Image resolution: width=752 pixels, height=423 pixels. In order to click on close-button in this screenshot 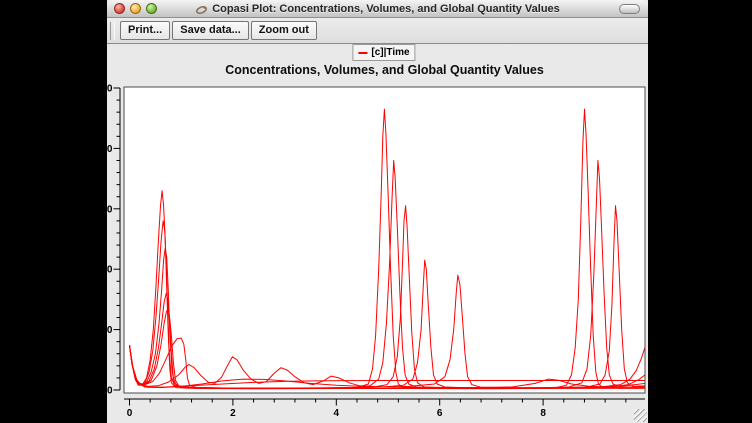, I will do `click(119, 8)`.